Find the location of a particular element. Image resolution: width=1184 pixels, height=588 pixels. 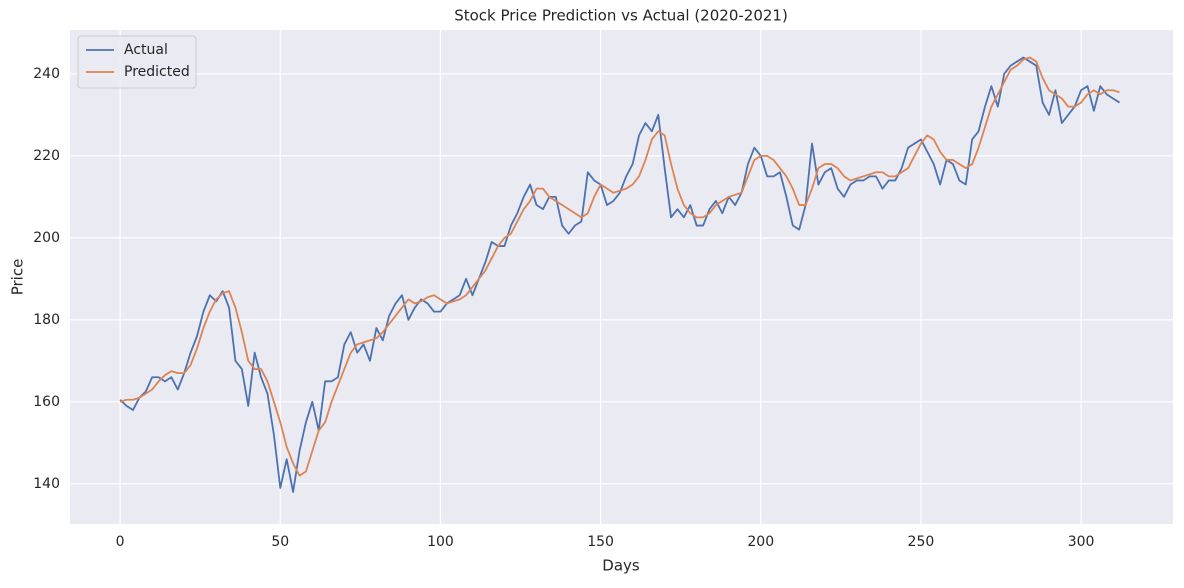

y-axis-label: Price is located at coordinates (18, 277).